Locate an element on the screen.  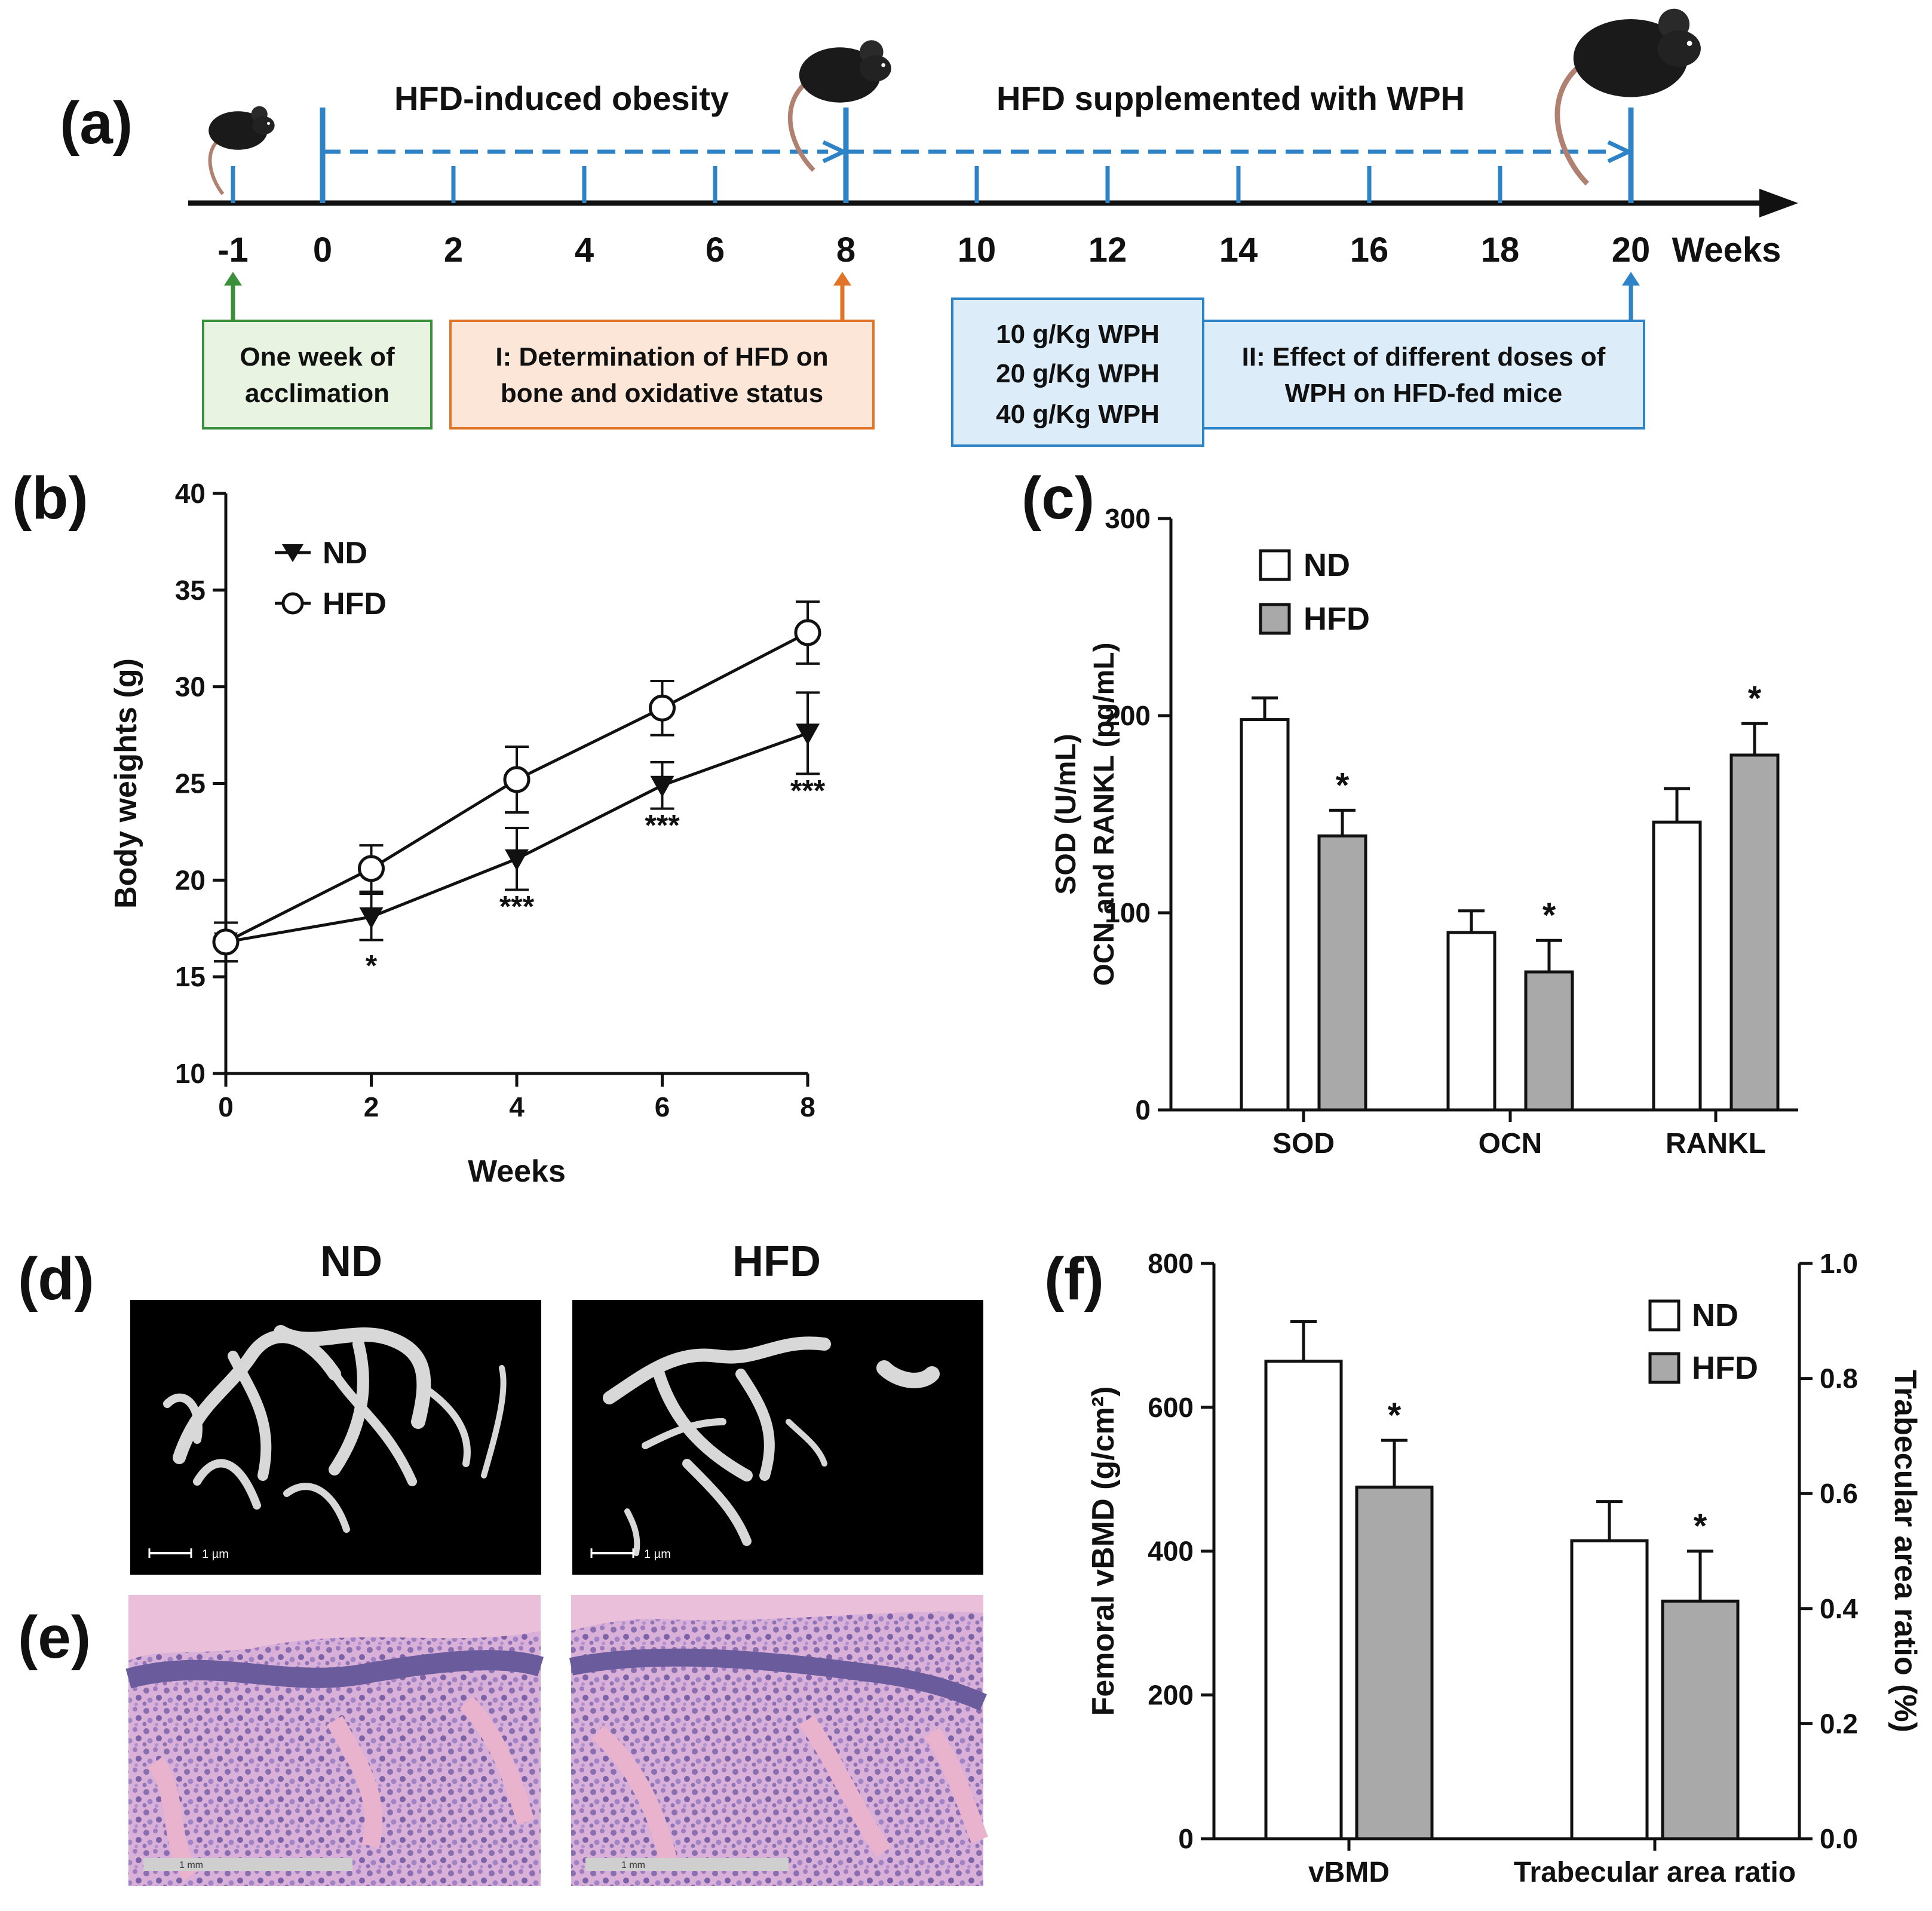
f-y-tick-label-left: 600 is located at coordinates (1171, 1407).